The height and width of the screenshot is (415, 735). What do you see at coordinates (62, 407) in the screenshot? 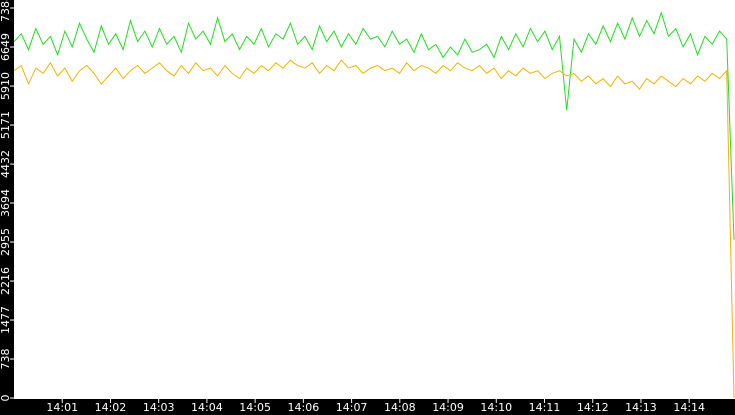
I see `x-tick-label: 14:01` at bounding box center [62, 407].